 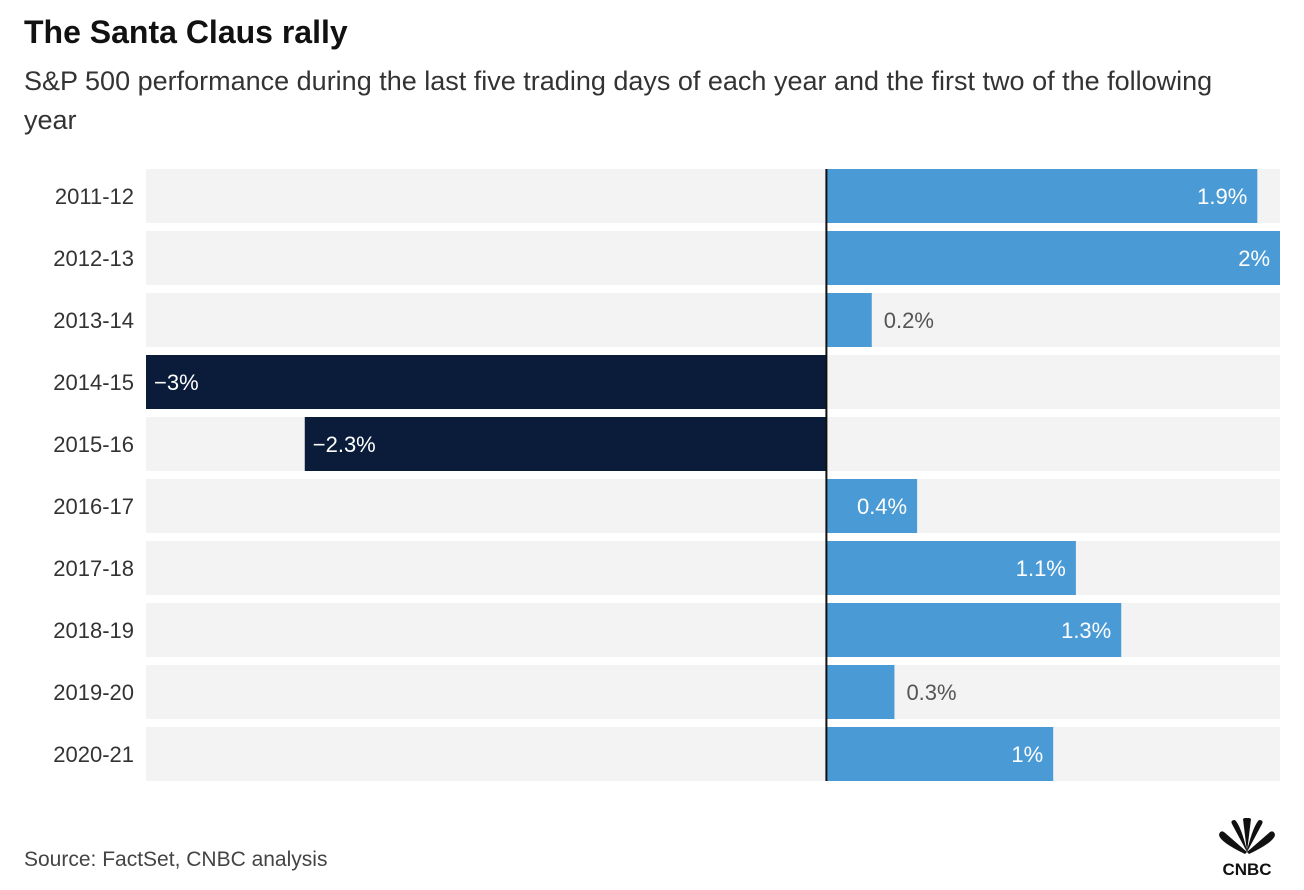 What do you see at coordinates (1246, 869) in the screenshot?
I see `logo-text: CNBC` at bounding box center [1246, 869].